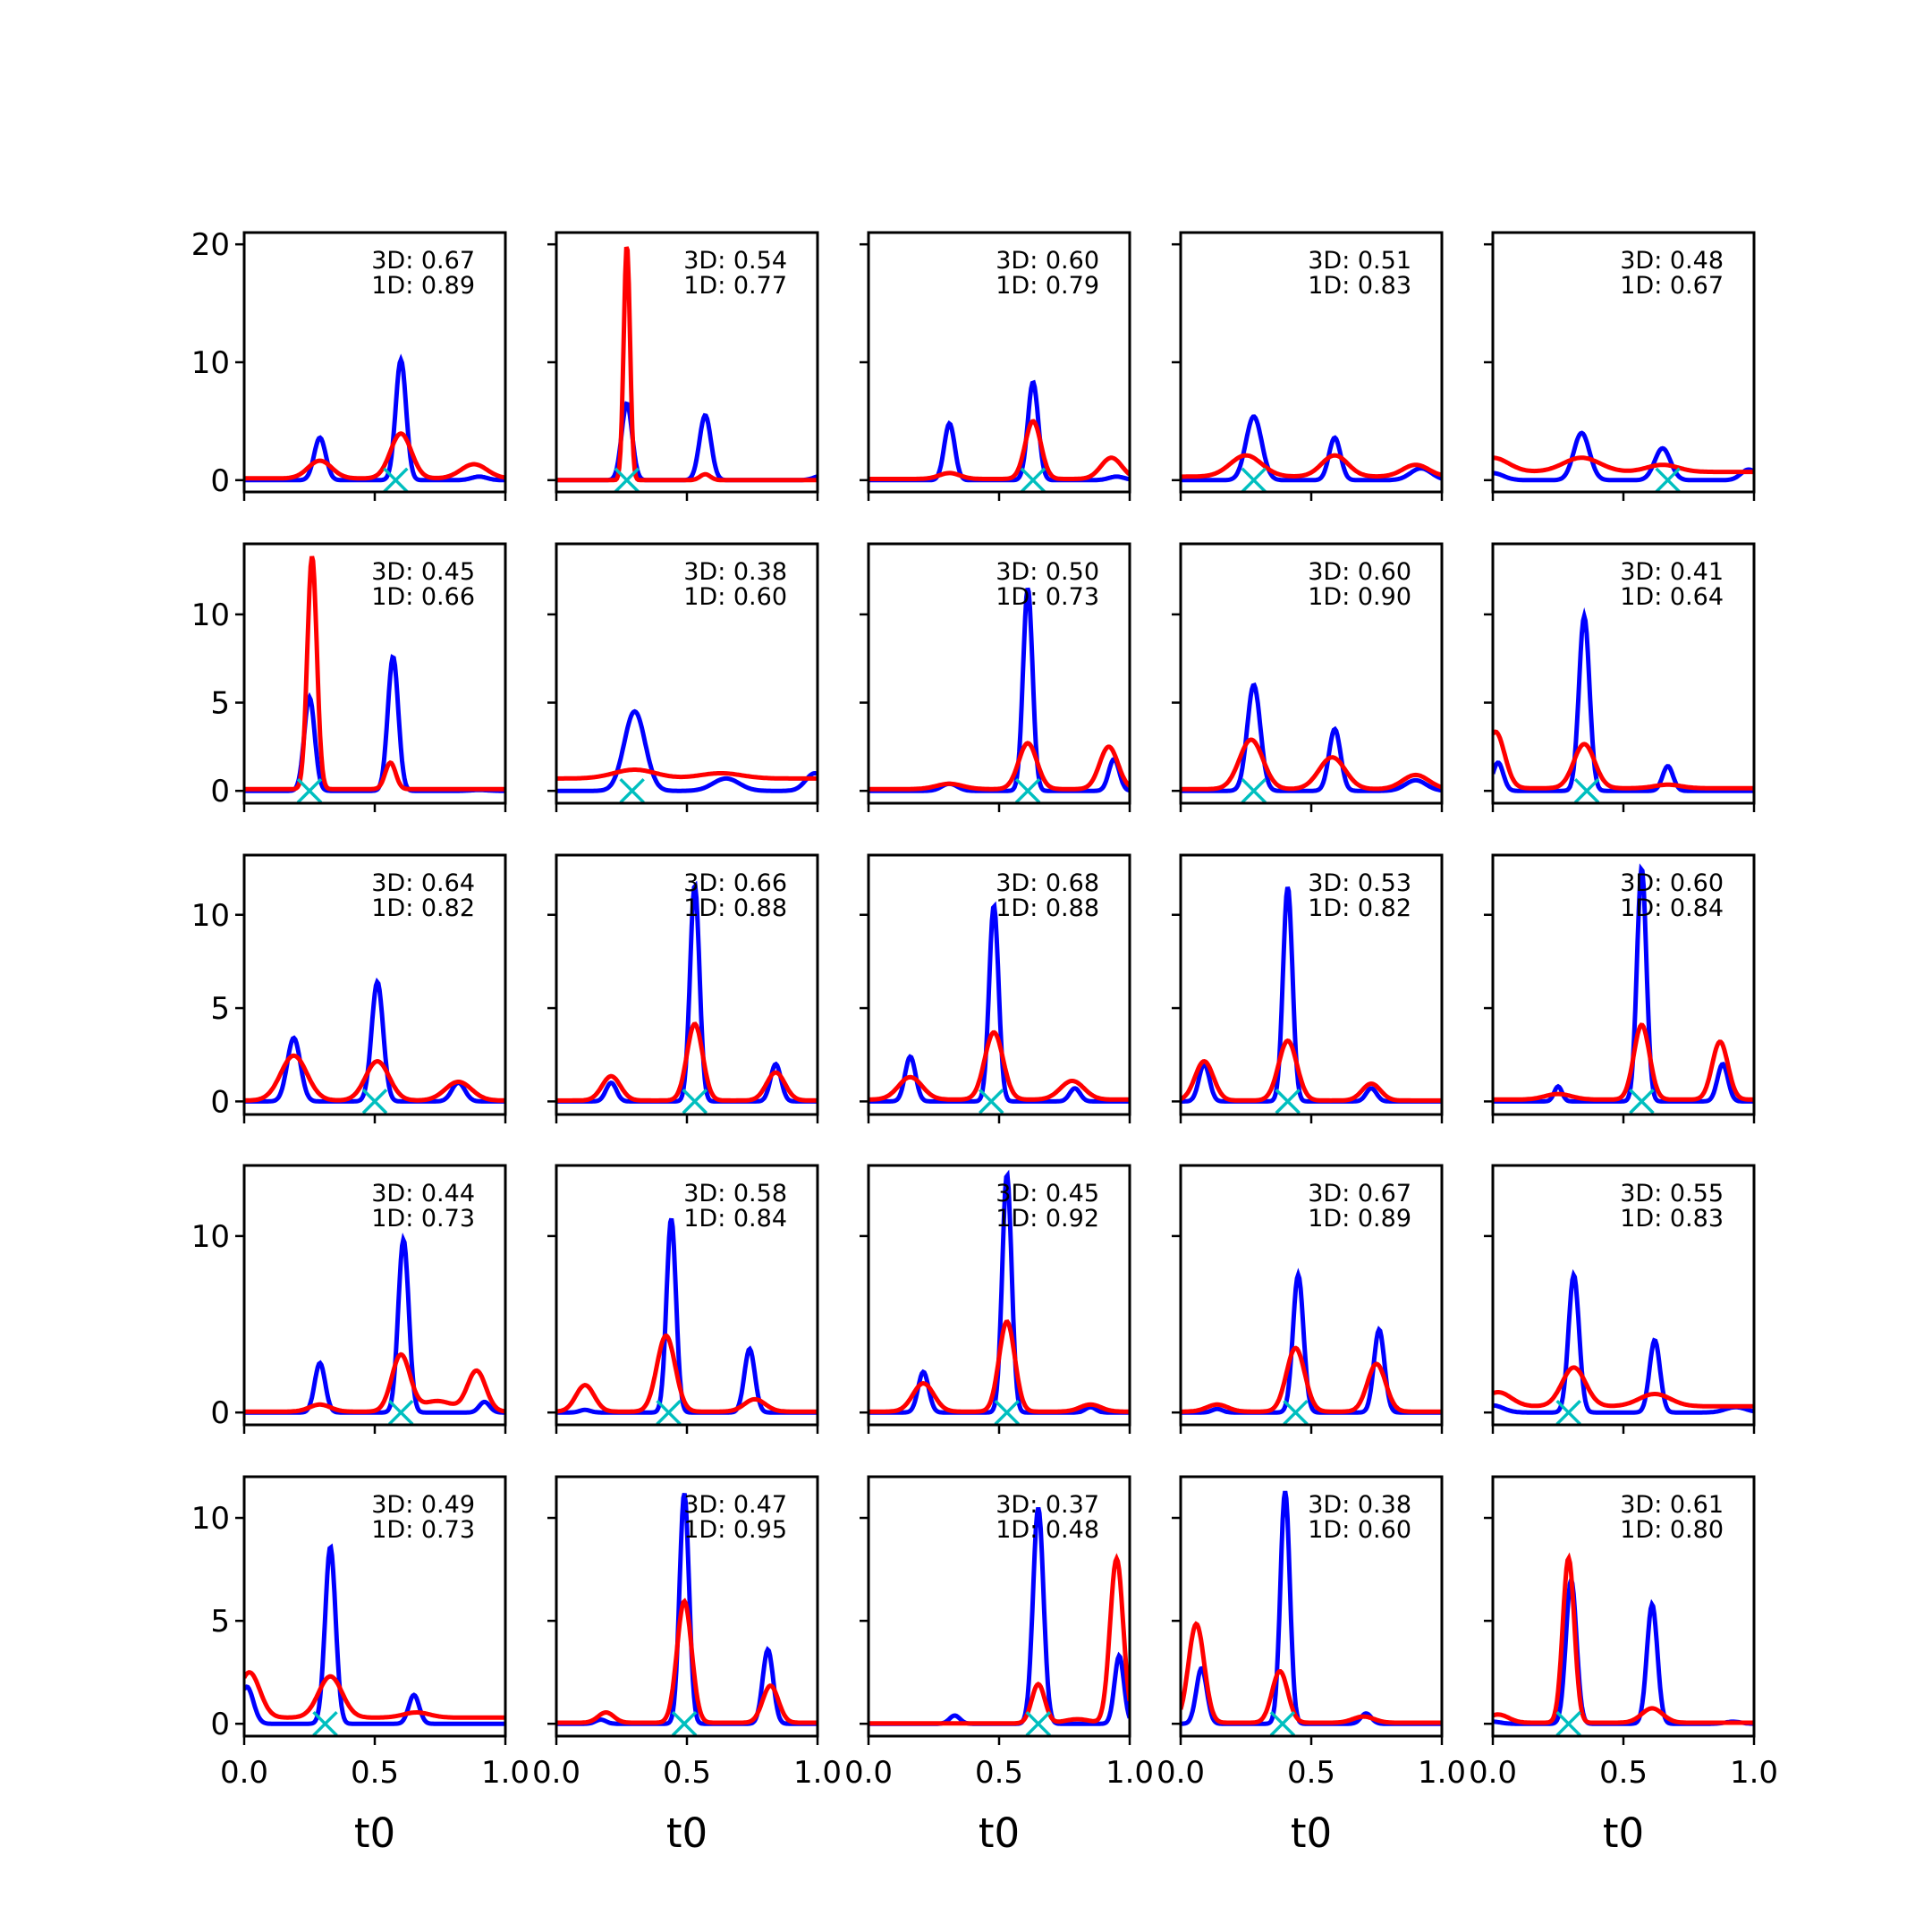 The image size is (1932, 1932). I want to click on score-1d-label: 1D: 0.88, so click(735, 908).